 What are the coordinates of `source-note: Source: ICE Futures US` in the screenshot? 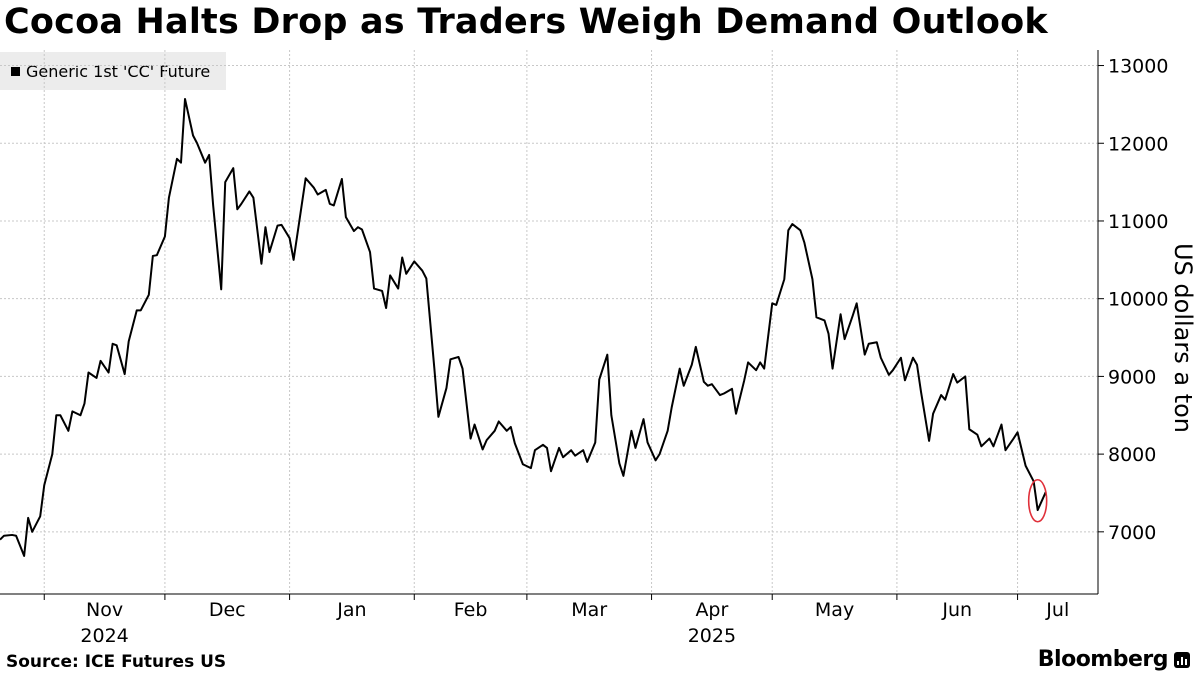 It's located at (116, 662).